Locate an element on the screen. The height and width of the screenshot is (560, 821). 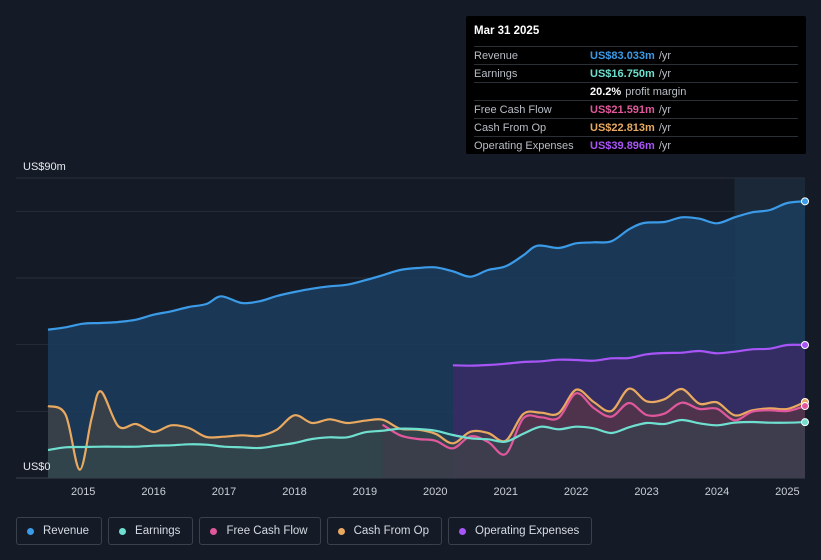
x-tick-label: 2018 is located at coordinates (294, 492).